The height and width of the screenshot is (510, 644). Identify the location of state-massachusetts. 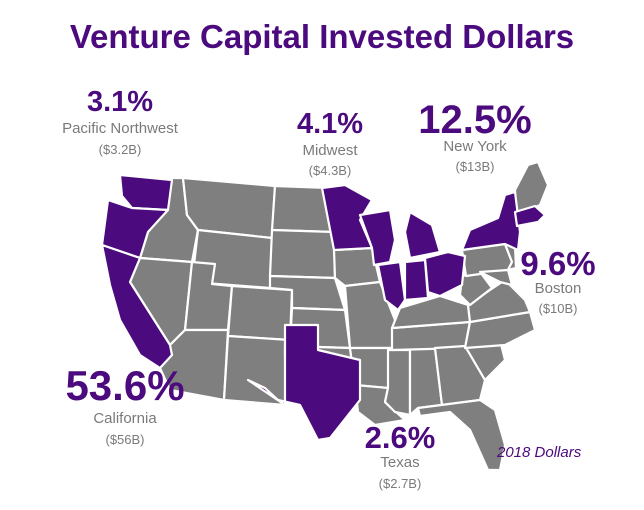
(530, 216).